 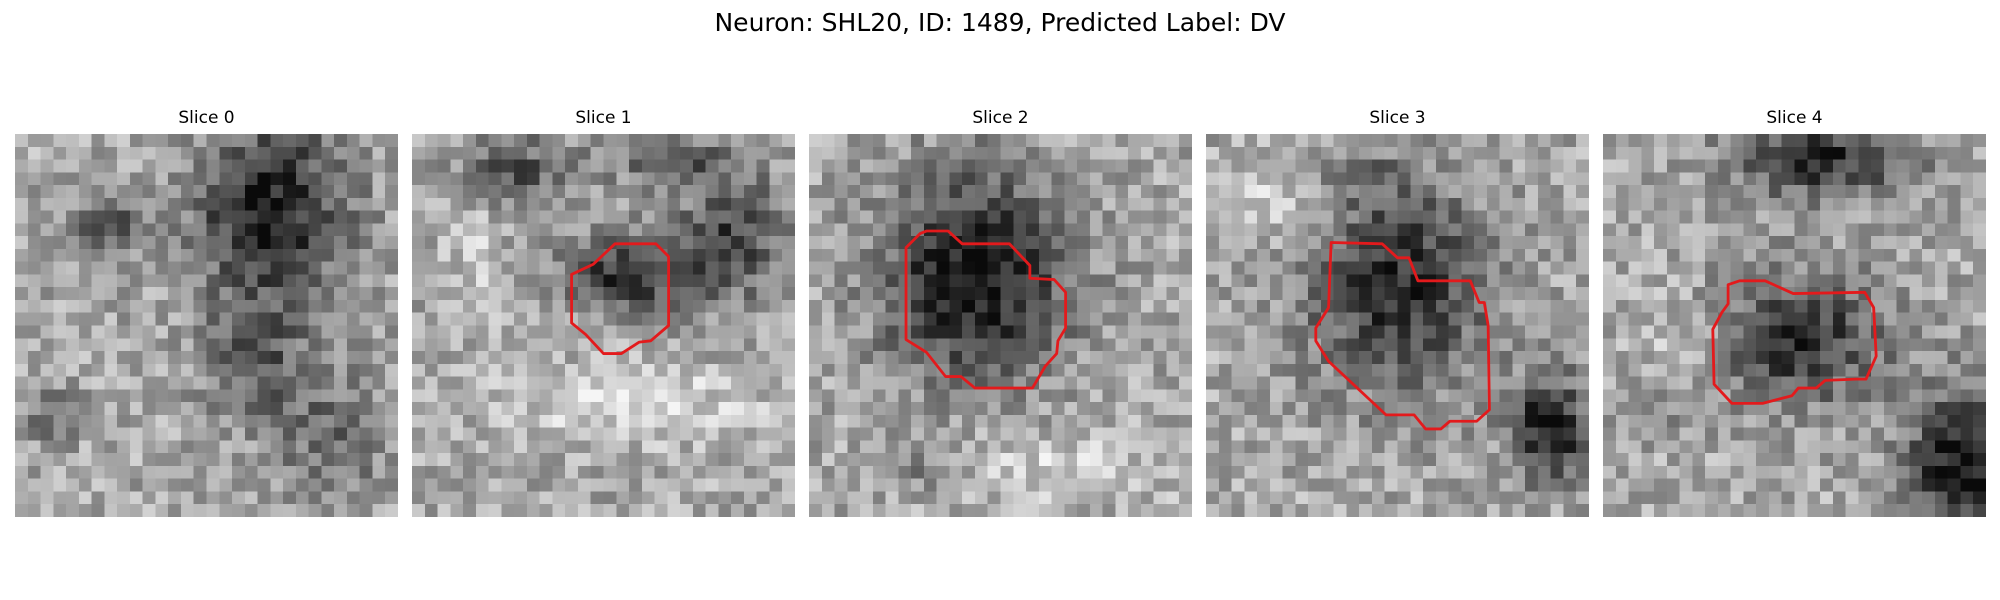 What do you see at coordinates (206, 118) in the screenshot?
I see `slice-title: Slice 0` at bounding box center [206, 118].